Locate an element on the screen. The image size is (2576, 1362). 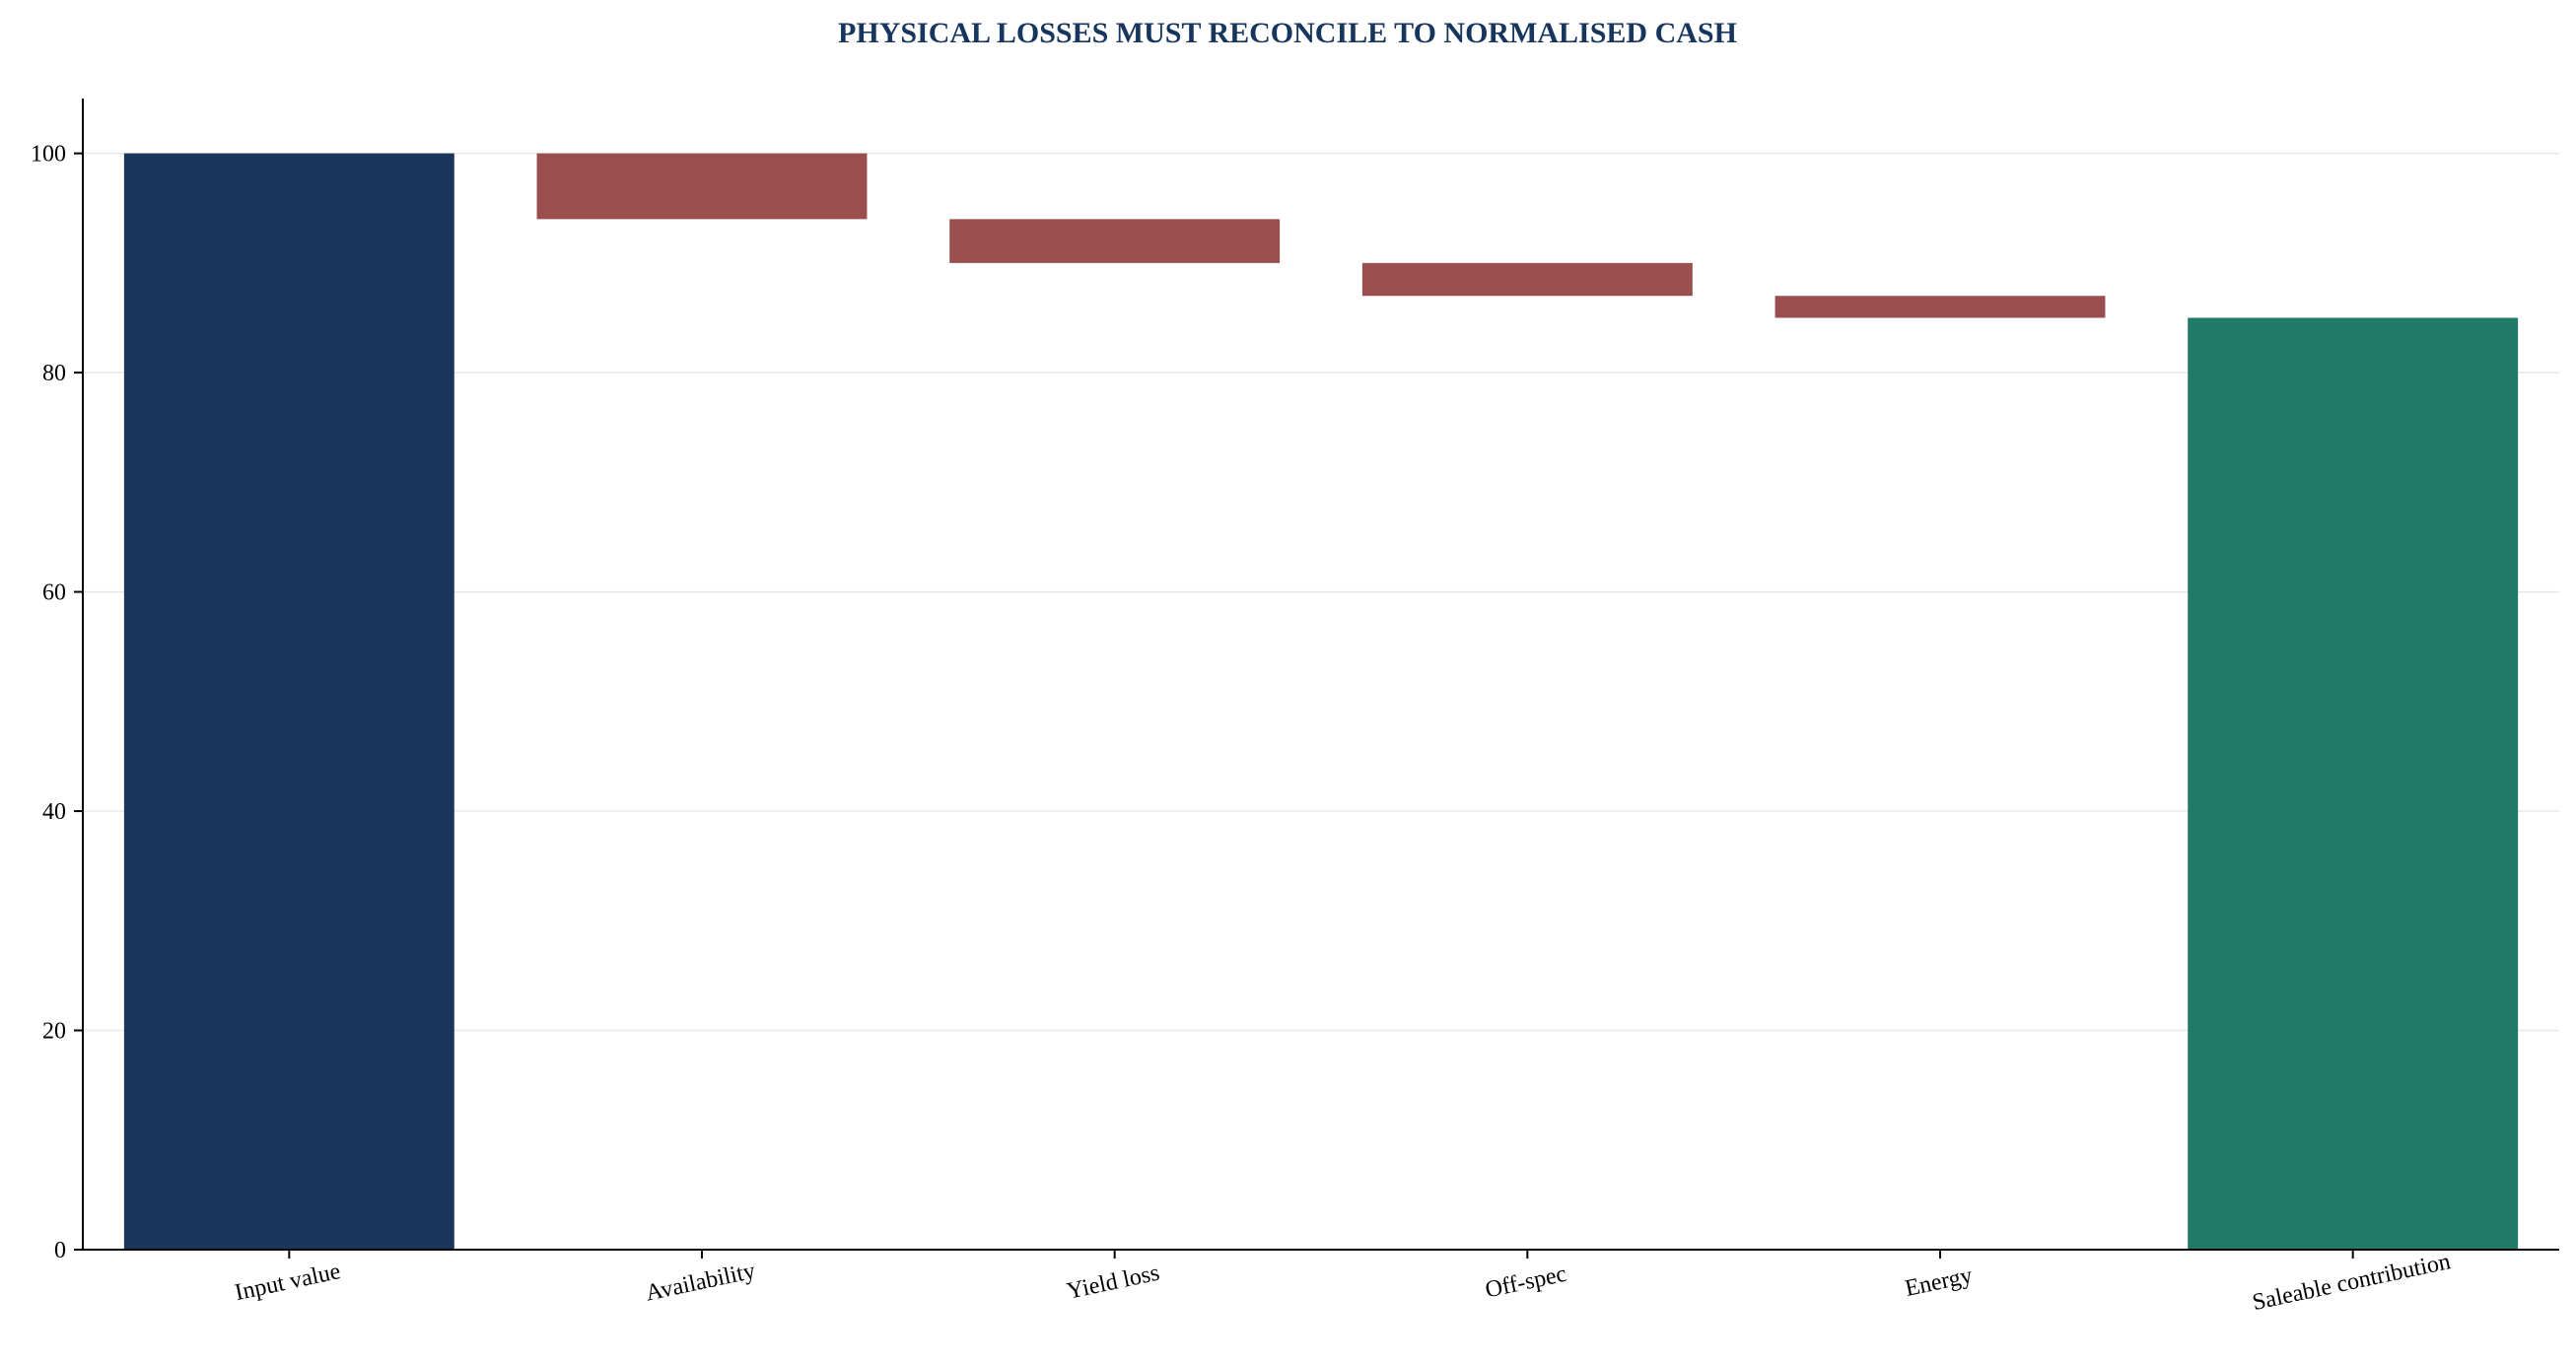
x-tick-label-yield-loss: Yield loss is located at coordinates (1113, 1282).